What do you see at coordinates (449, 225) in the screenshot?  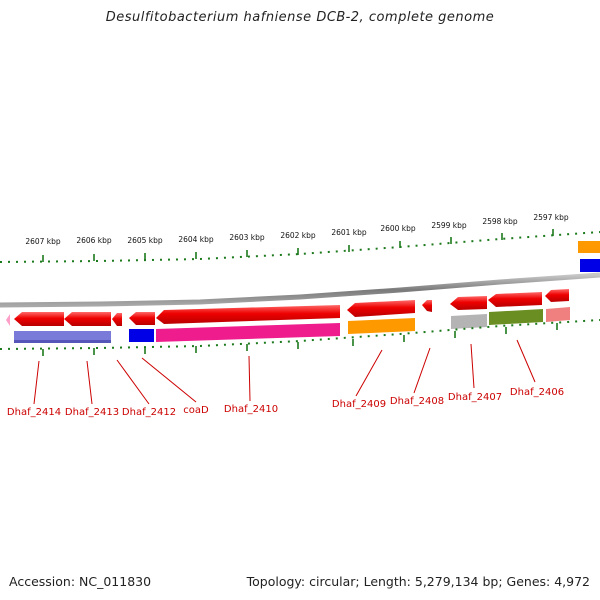 I see `scale-label: 2599 kbp` at bounding box center [449, 225].